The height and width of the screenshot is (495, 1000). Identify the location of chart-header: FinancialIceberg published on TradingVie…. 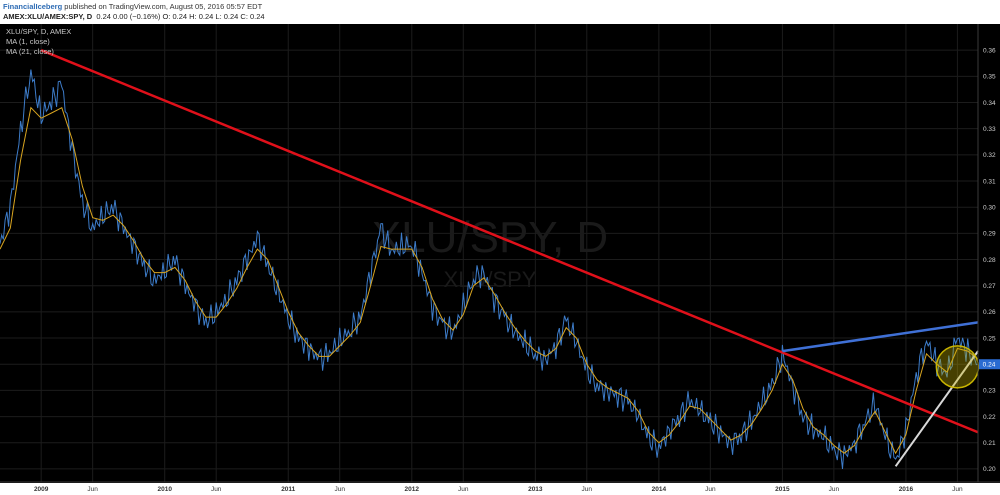
(500, 12).